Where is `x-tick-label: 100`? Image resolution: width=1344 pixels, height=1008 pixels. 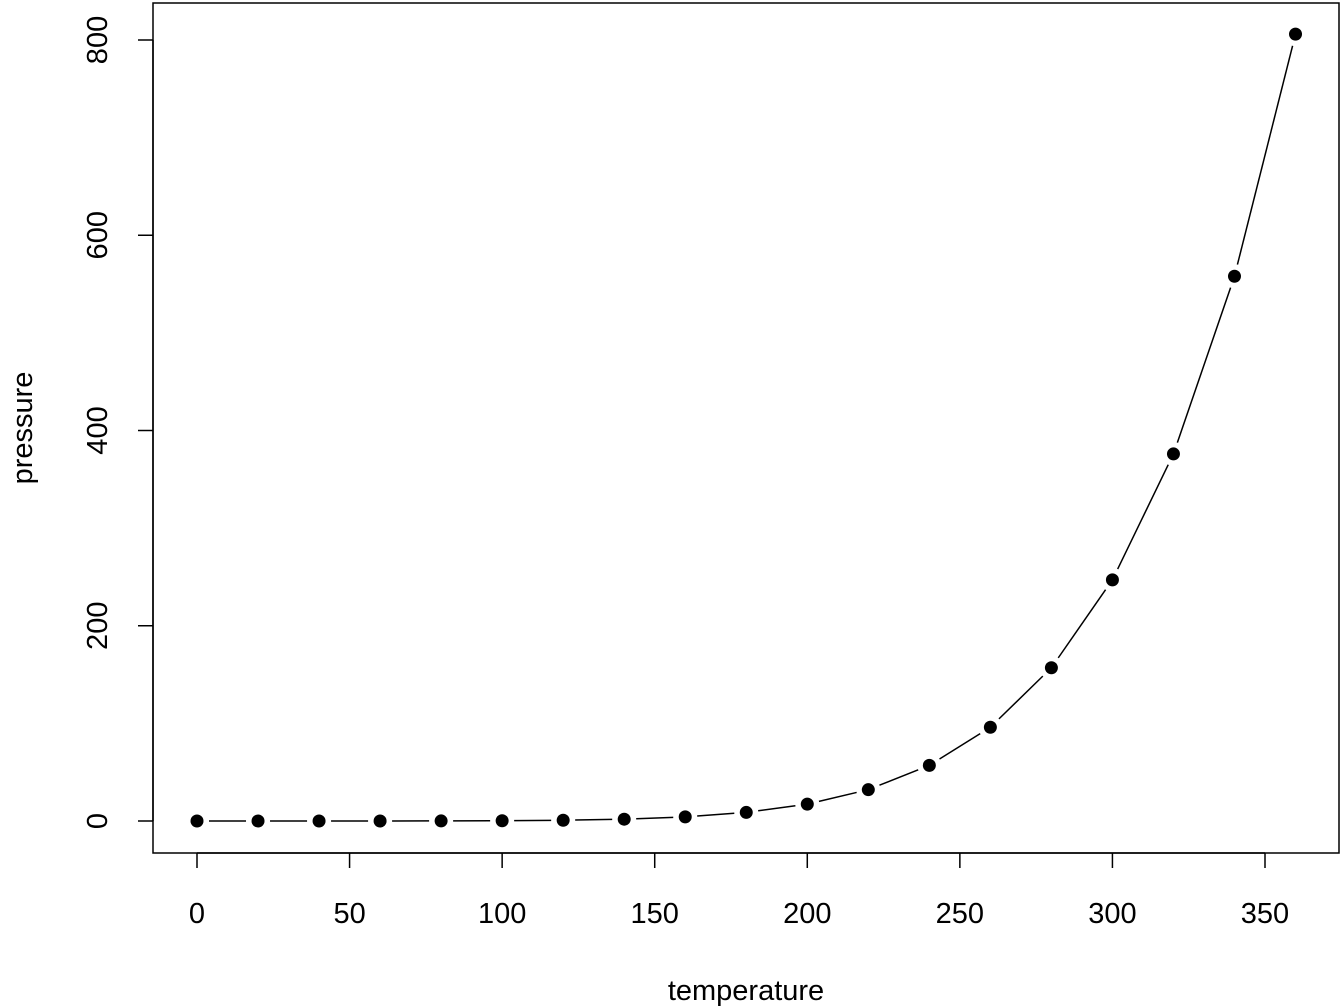
x-tick-label: 100 is located at coordinates (502, 914).